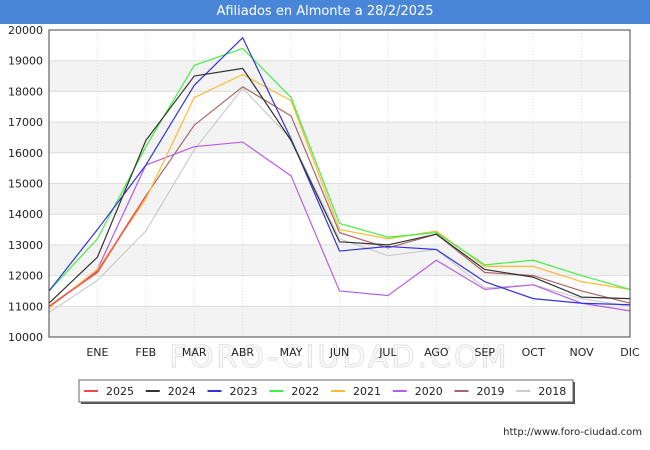  I want to click on x-tick-label: NOV, so click(581, 352).